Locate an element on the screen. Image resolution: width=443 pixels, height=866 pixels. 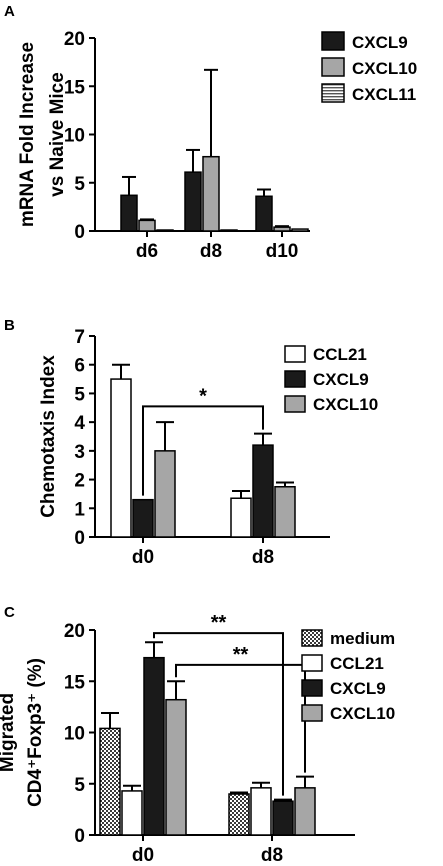
y-axis-label: Chemotaxis Index is located at coordinates (48, 436).